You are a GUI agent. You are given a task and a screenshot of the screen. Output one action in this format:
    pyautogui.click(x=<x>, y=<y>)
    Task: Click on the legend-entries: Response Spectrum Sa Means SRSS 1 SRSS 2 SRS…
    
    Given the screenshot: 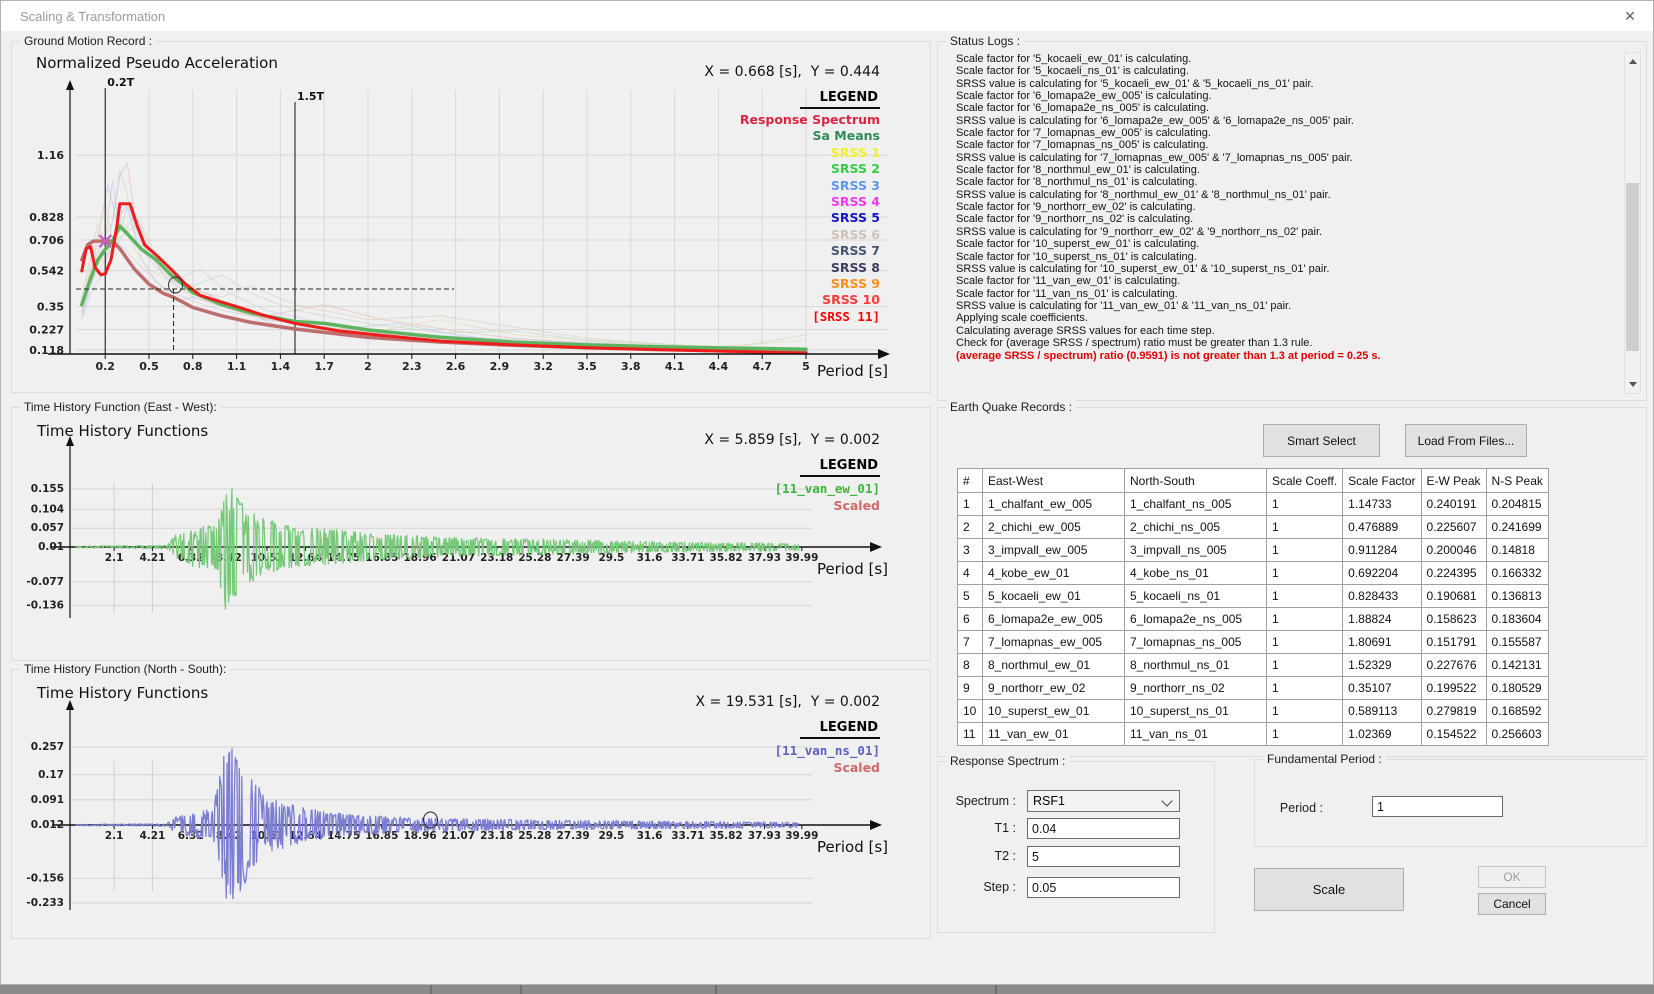 What is the action you would take?
    pyautogui.click(x=810, y=218)
    